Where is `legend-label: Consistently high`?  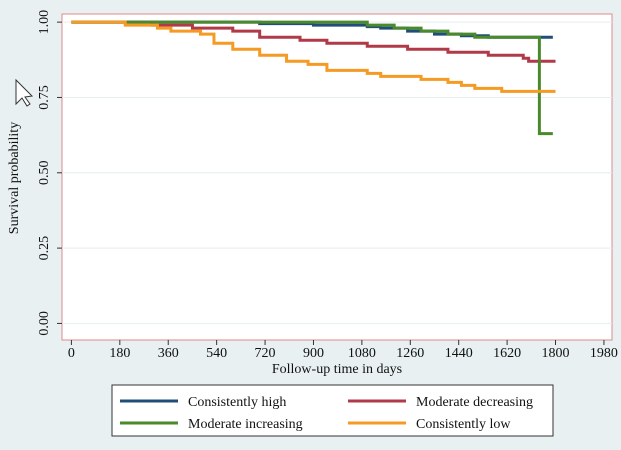
legend-label: Consistently high is located at coordinates (237, 402).